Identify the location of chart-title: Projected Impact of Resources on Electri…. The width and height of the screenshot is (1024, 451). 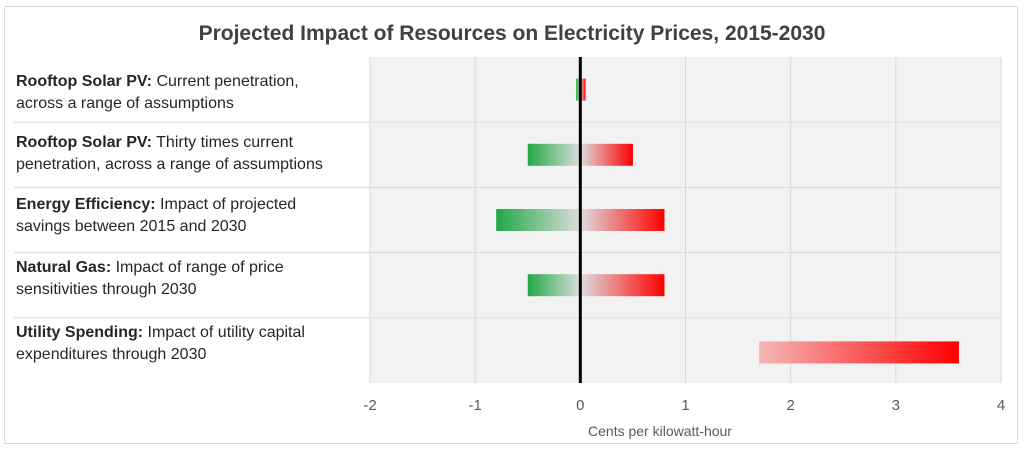
(512, 33).